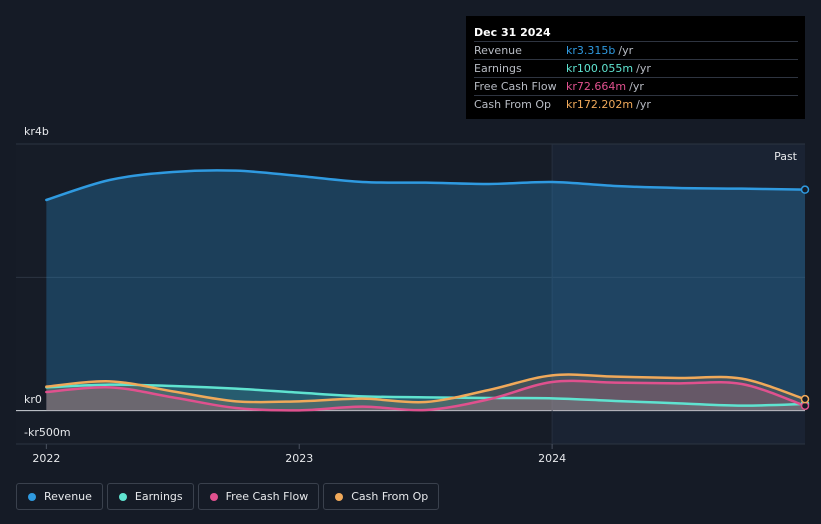  What do you see at coordinates (36, 131) in the screenshot?
I see `y-tick-label: kr4b` at bounding box center [36, 131].